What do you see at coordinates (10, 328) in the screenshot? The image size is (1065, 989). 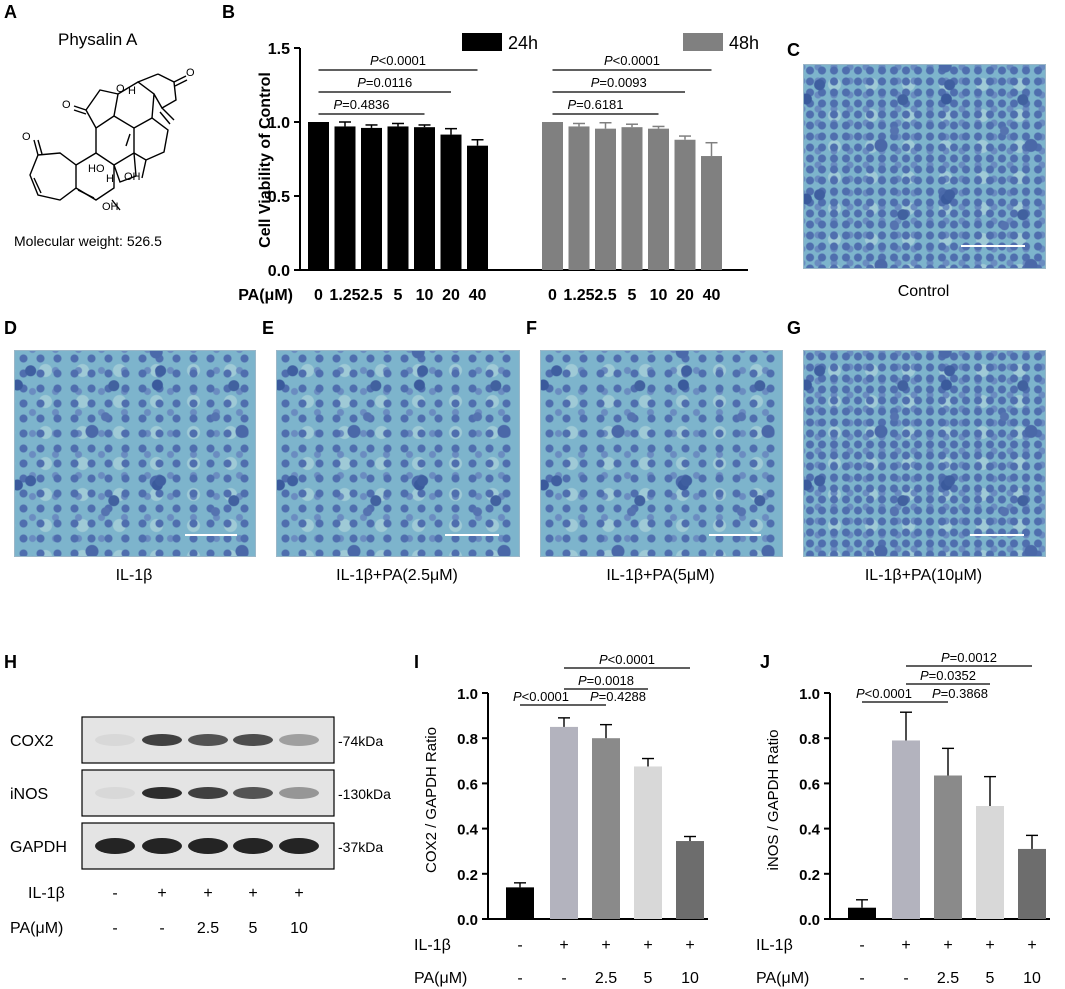 I see `panel-label-d: D` at bounding box center [10, 328].